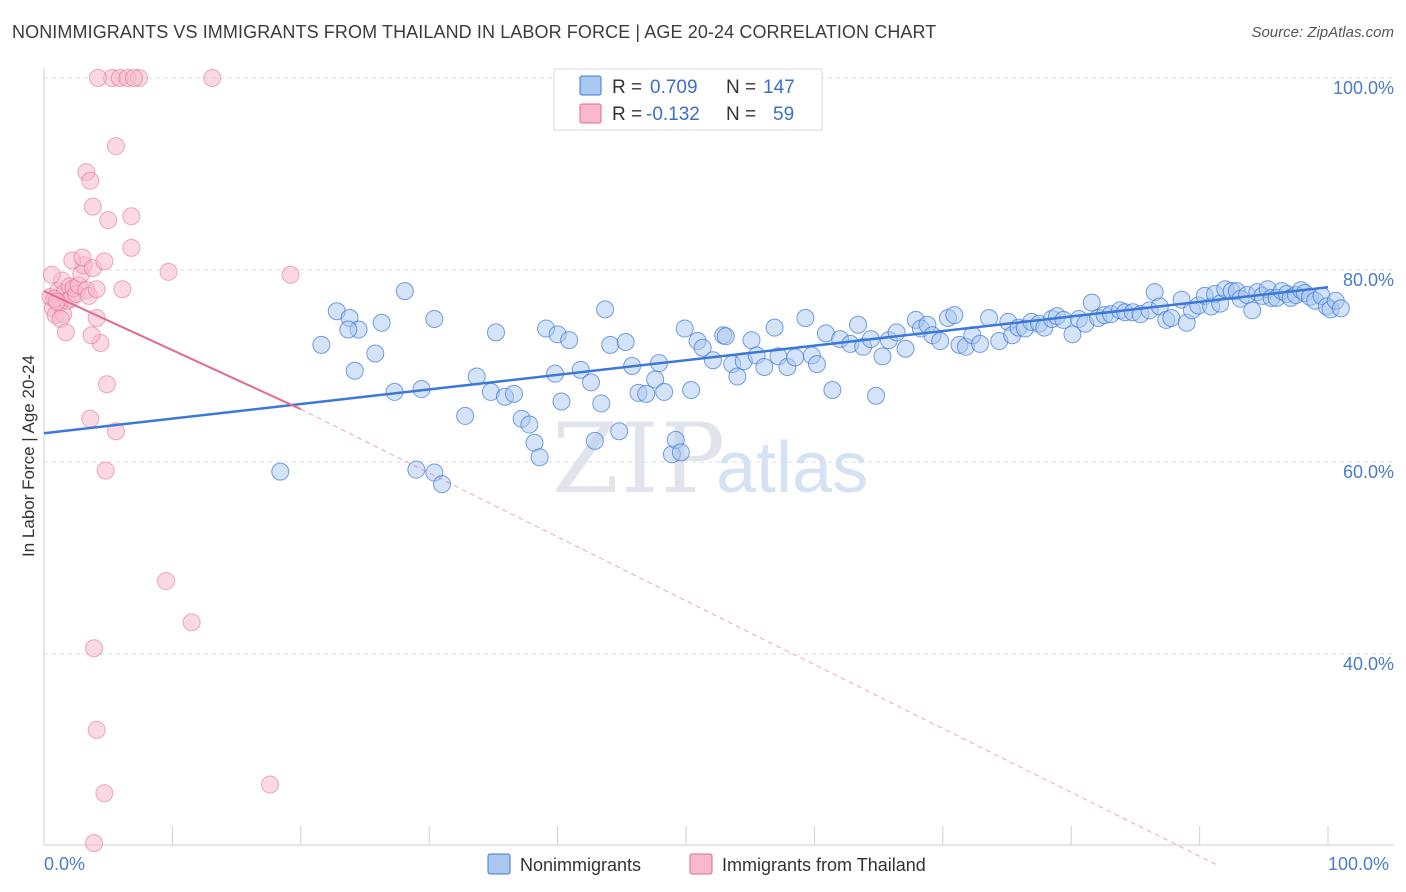 The image size is (1406, 892). Describe the element at coordinates (580, 865) in the screenshot. I see `legend-bottom-label-nonimmigrants: Nonimmigrants` at that location.